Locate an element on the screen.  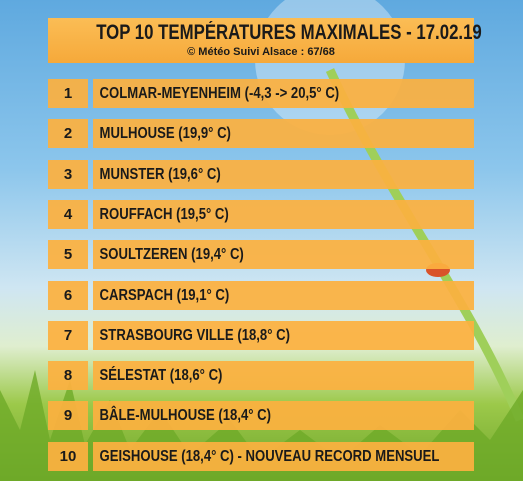
rank-box: 7 is located at coordinates (68, 335).